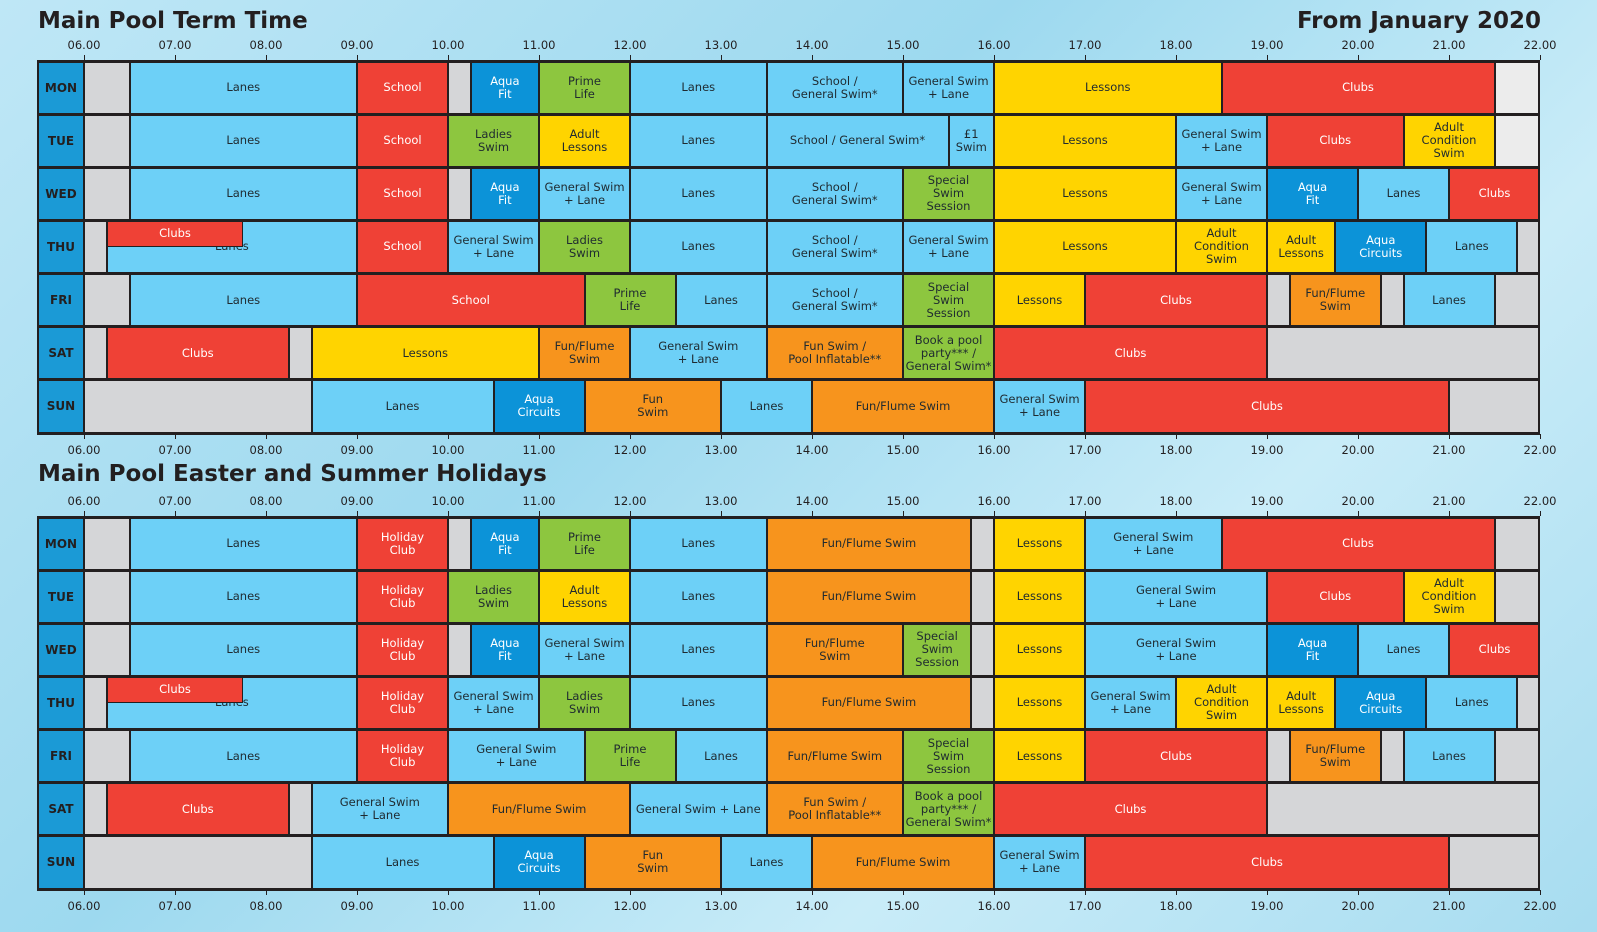 The height and width of the screenshot is (932, 1597). What do you see at coordinates (1449, 906) in the screenshot?
I see `tick-label: 21.00` at bounding box center [1449, 906].